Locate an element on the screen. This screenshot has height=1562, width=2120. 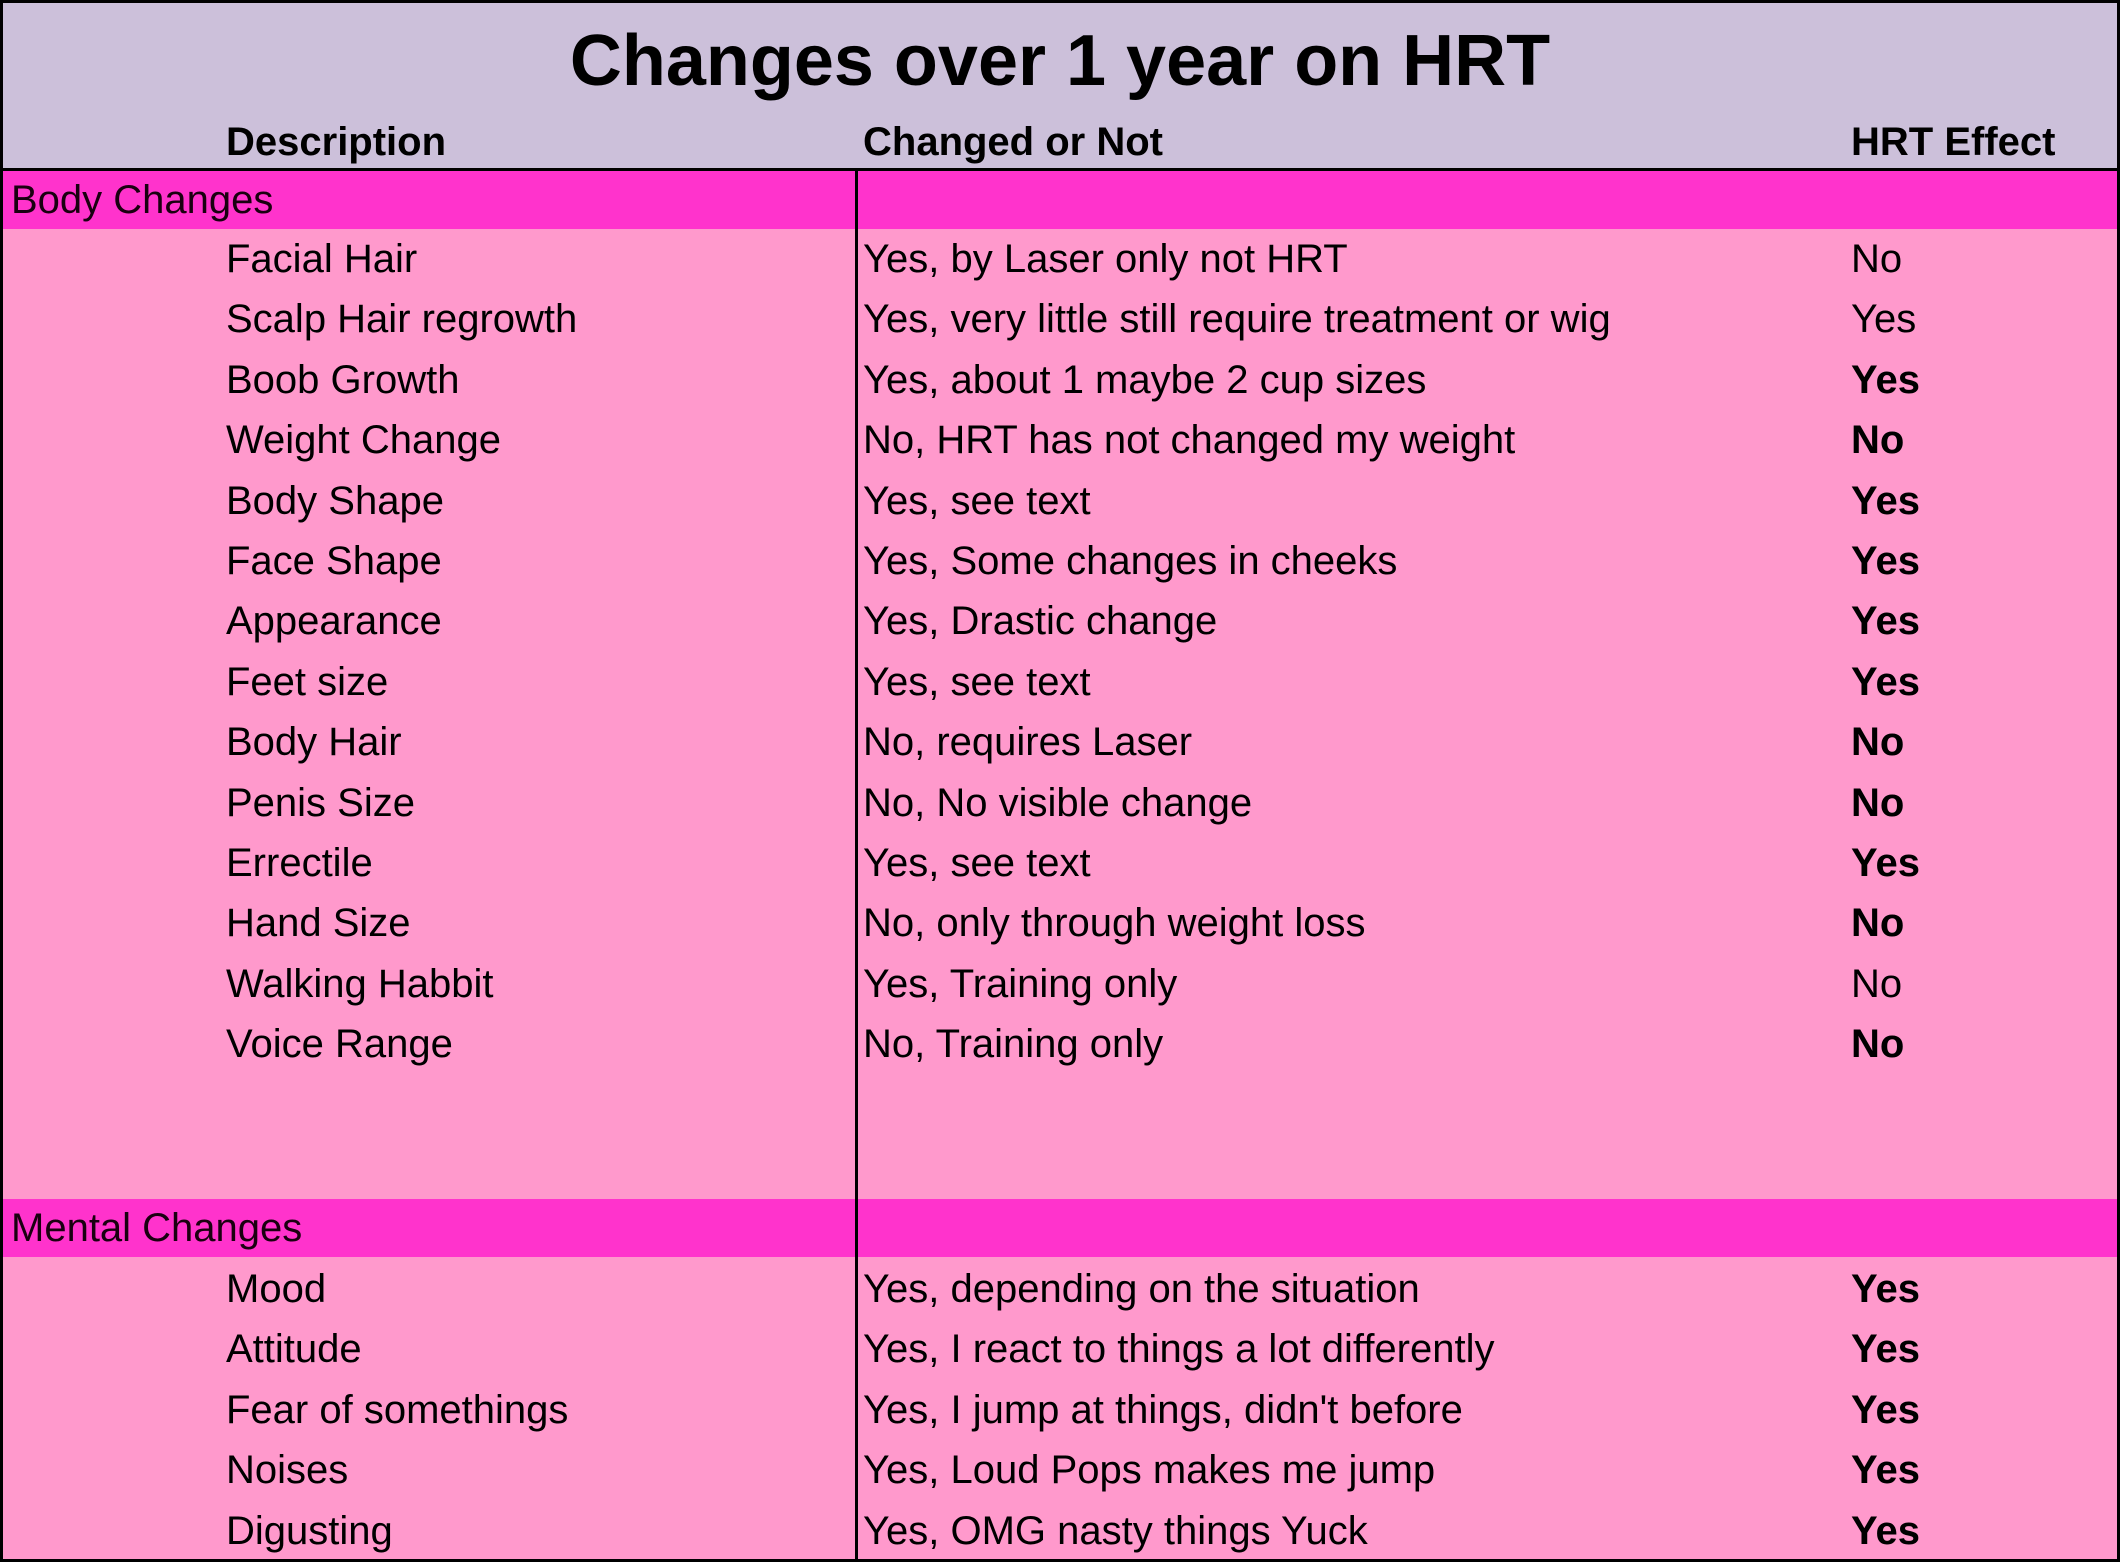
page-title: Changes over 1 year on HRT is located at coordinates (1060, 61).